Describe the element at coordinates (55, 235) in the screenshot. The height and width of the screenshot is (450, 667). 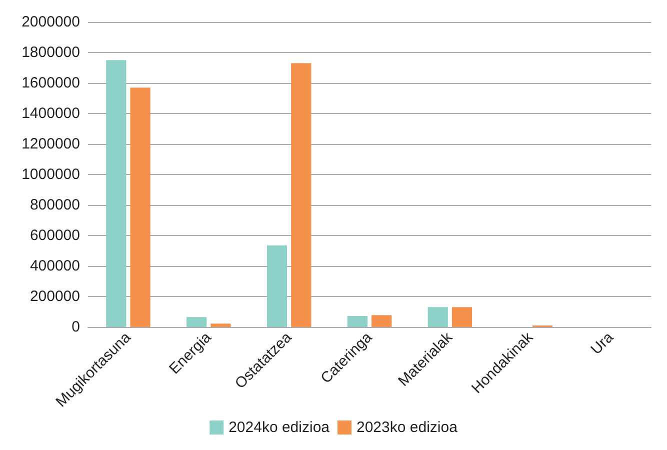
I see `y-tick-label: 600000` at that location.